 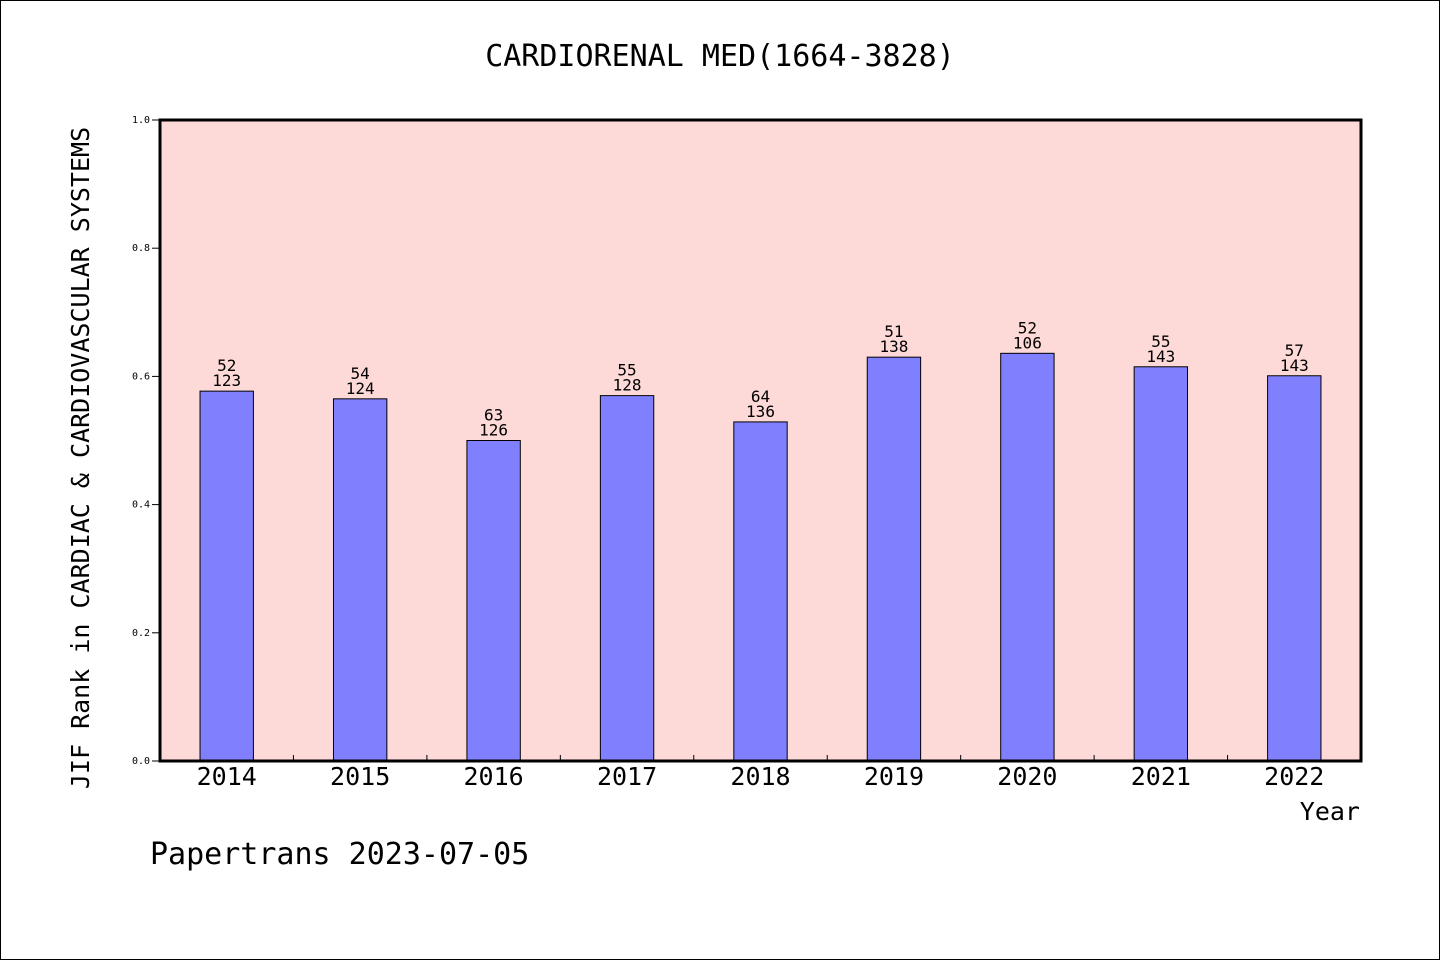 What do you see at coordinates (1027, 342) in the screenshot?
I see `bar-total-label: 106` at bounding box center [1027, 342].